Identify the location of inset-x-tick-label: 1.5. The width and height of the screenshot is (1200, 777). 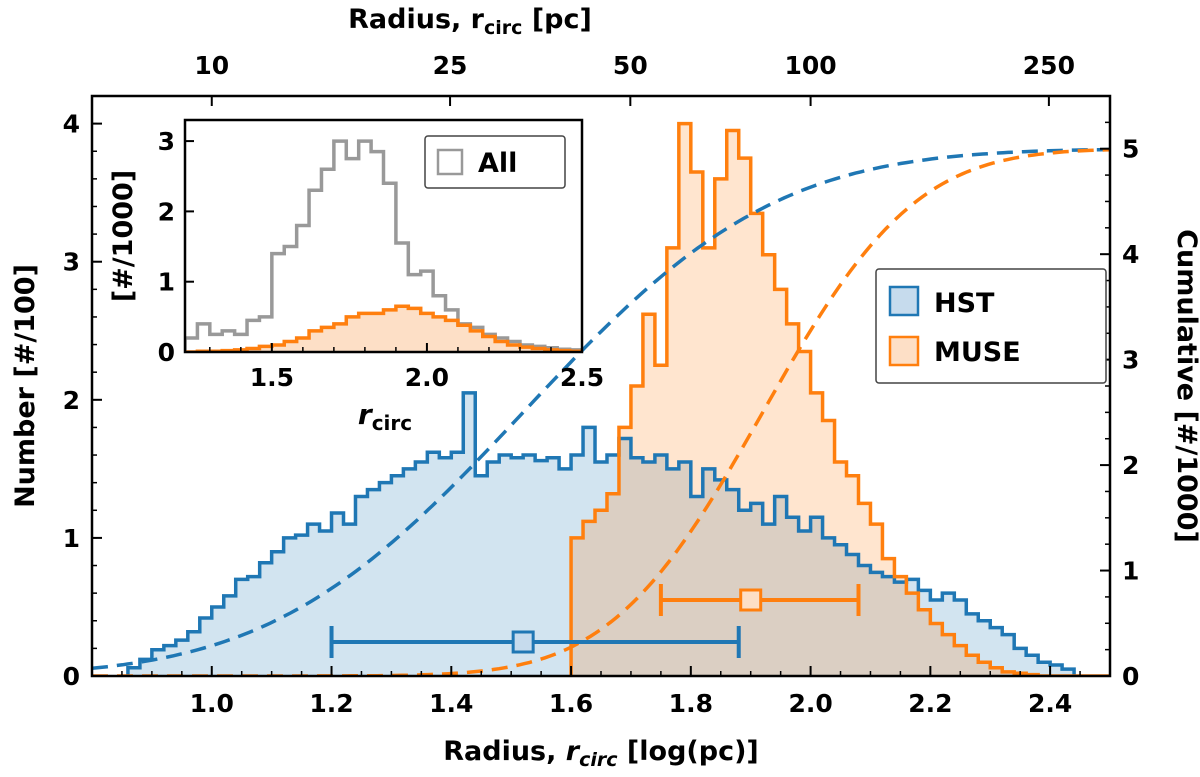
(272, 377).